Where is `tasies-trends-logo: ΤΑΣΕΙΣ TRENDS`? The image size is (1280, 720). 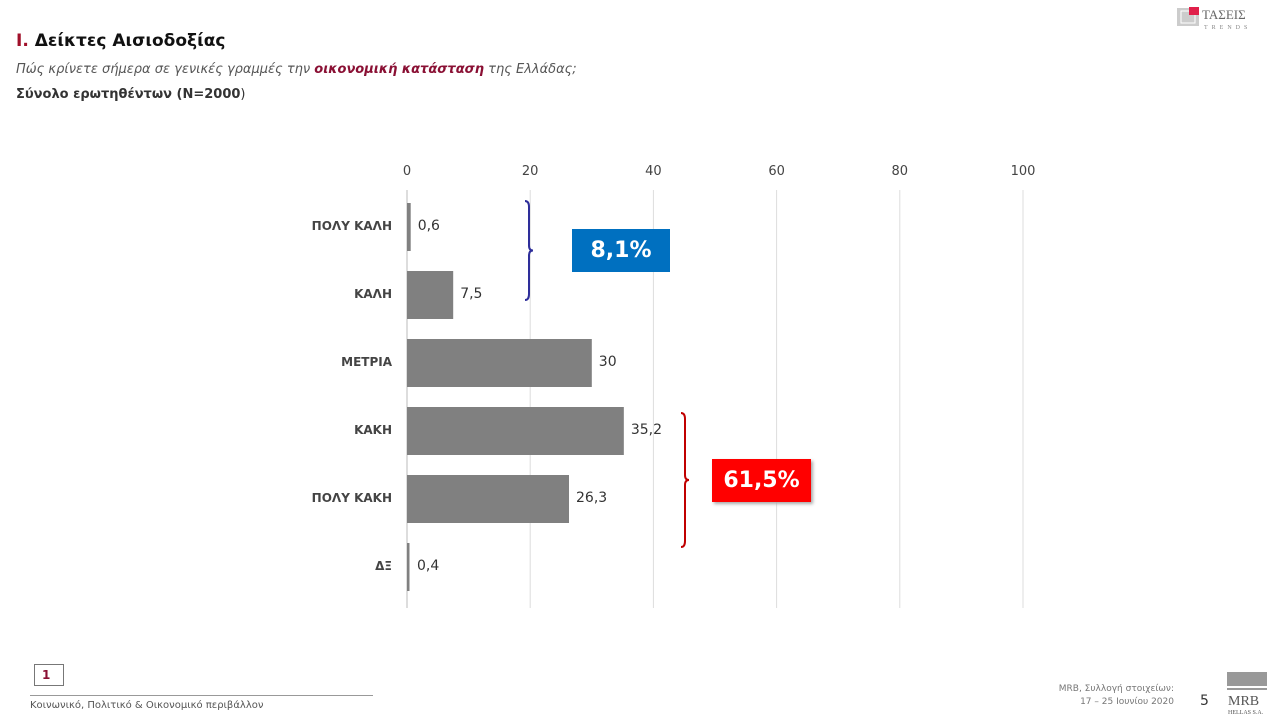
tasies-trends-logo: ΤΑΣΕΙΣ TRENDS is located at coordinates (1214, 19).